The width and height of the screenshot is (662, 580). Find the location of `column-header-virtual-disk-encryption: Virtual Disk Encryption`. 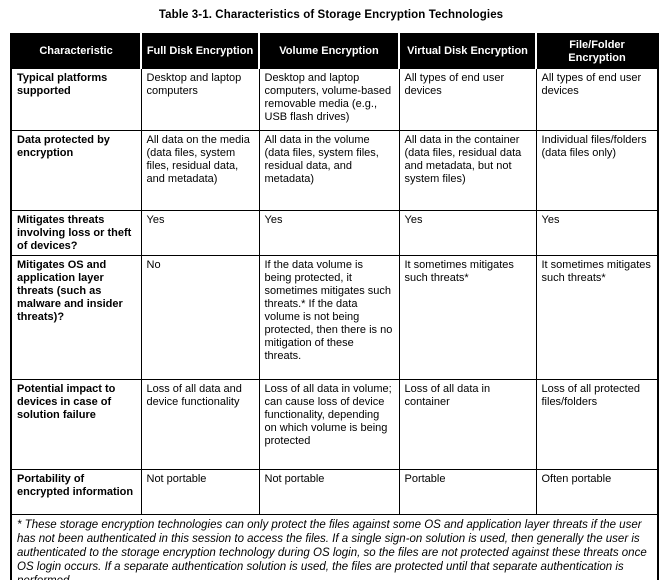

column-header-virtual-disk-encryption: Virtual Disk Encryption is located at coordinates (467, 51).